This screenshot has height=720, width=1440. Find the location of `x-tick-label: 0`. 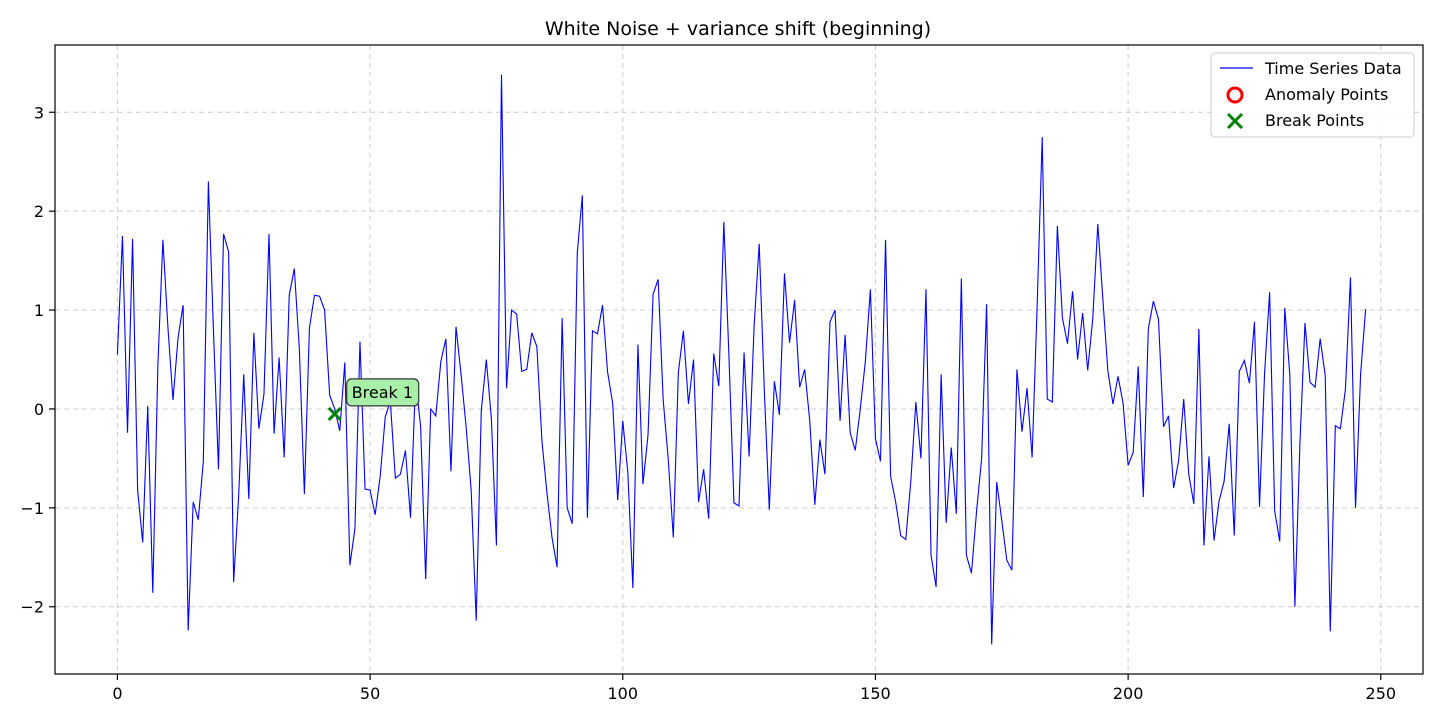

x-tick-label: 0 is located at coordinates (117, 693).